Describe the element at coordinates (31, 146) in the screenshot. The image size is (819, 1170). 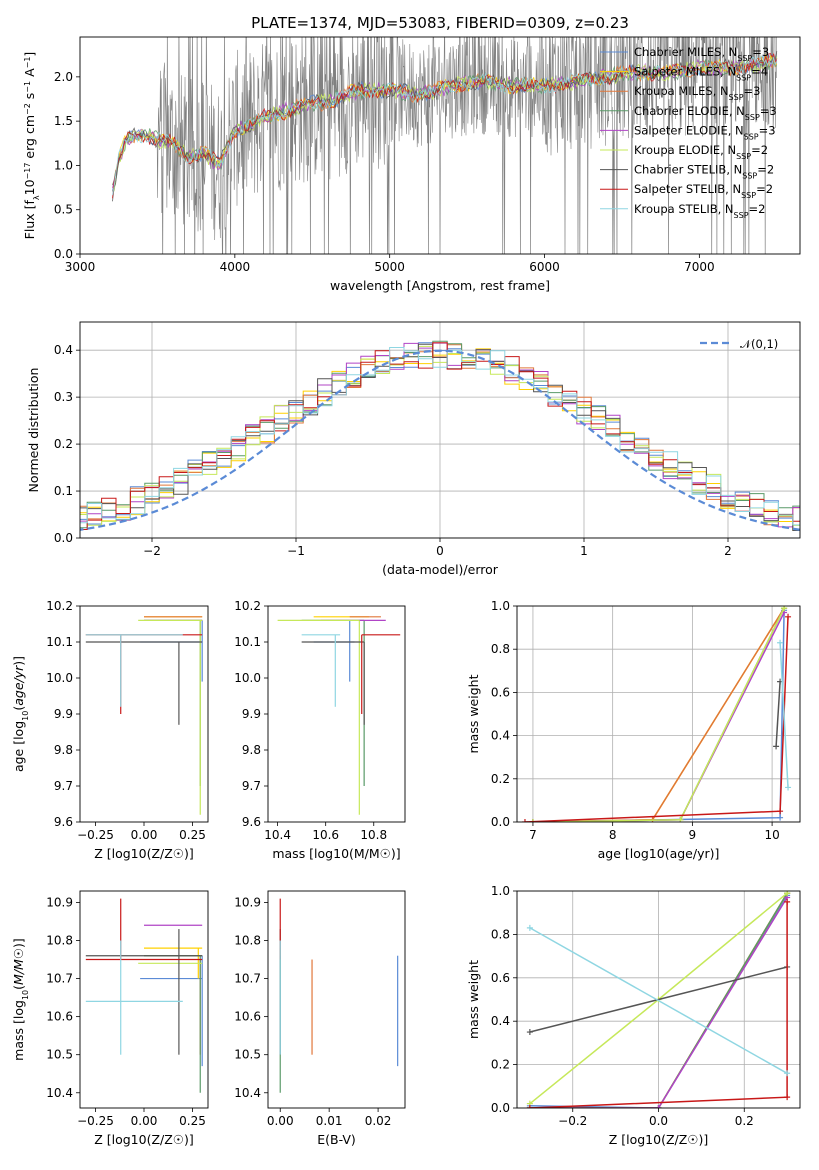
I see `y-axis-label: Flux [fλ10−17 erg cm−2 s−1 A−1]` at that location.